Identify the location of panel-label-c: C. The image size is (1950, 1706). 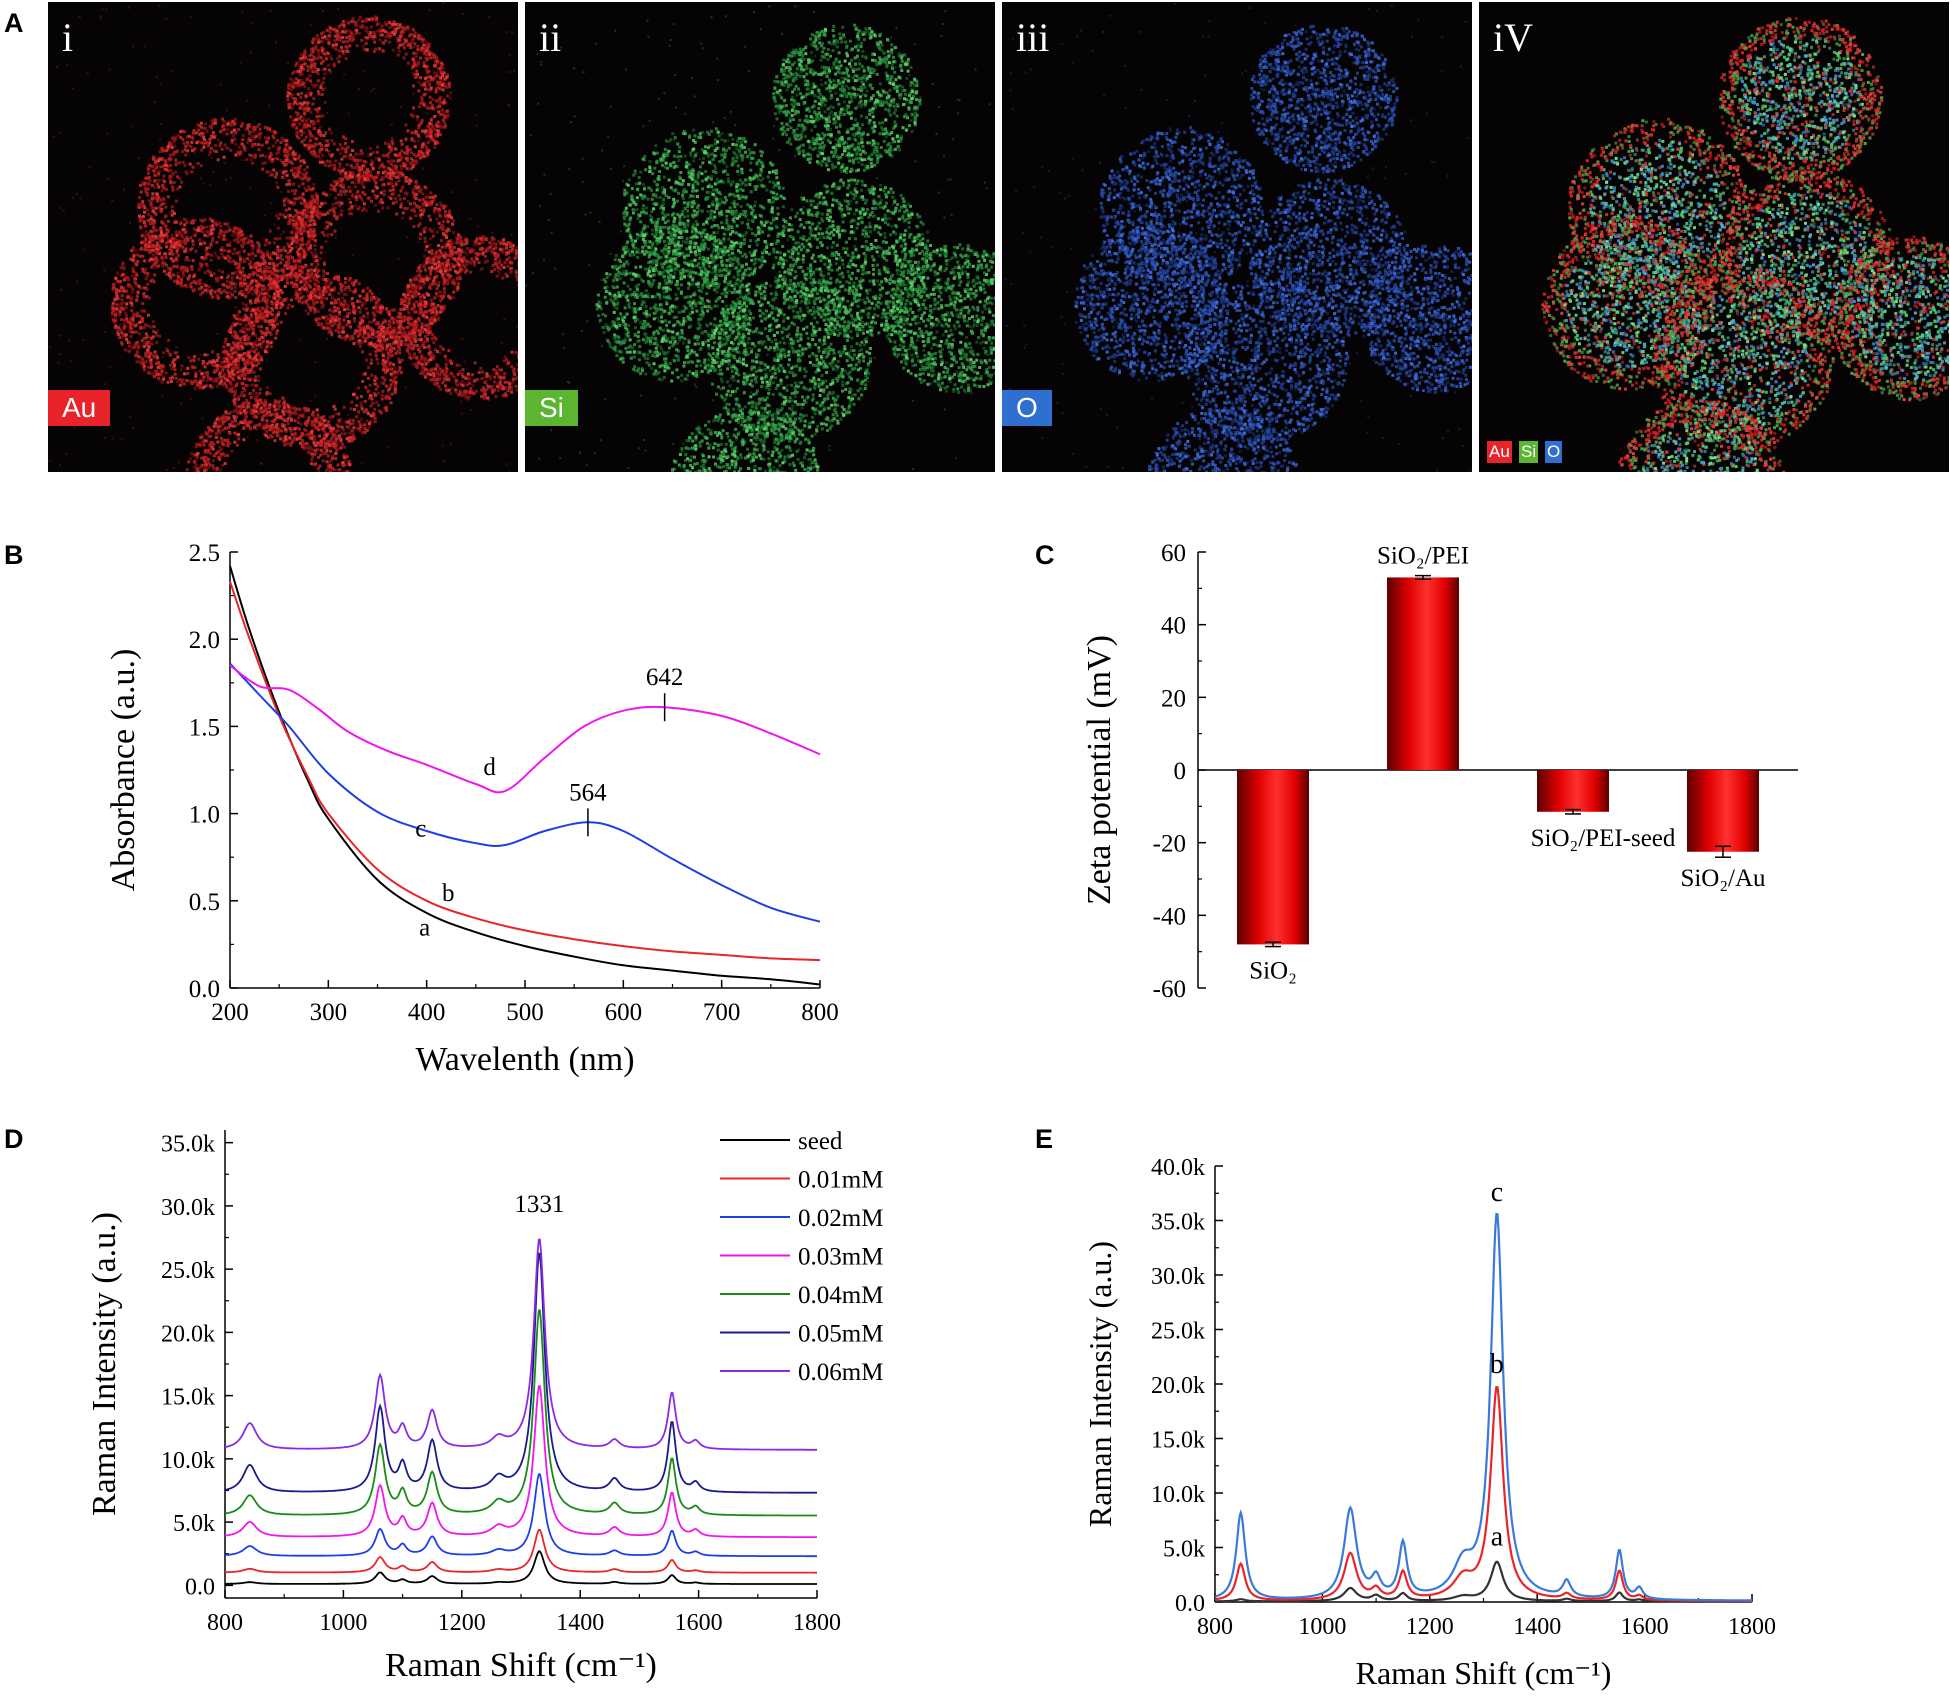
(1045, 555).